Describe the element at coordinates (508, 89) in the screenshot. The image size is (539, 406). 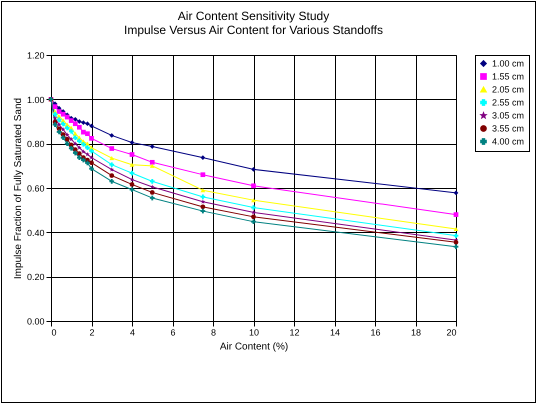
I see `legend-label: 2.05 cm` at that location.